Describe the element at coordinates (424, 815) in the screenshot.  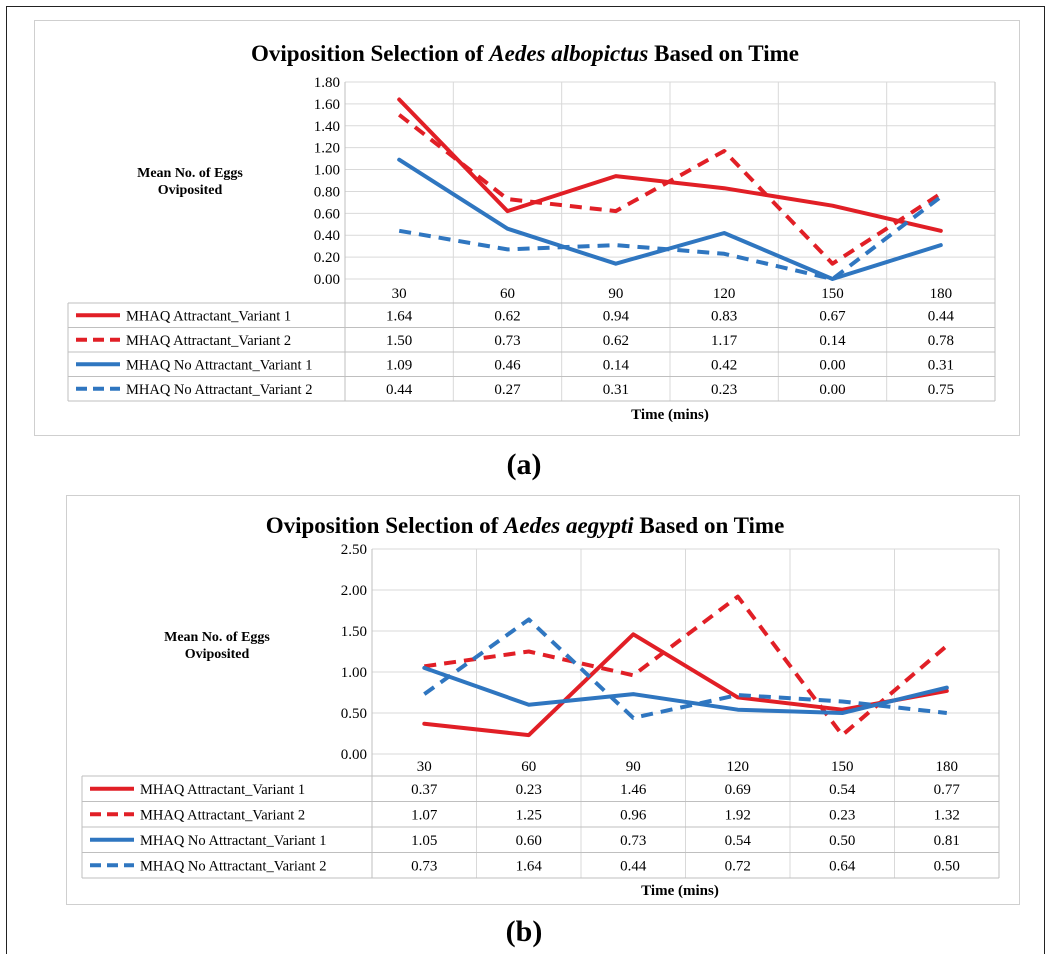
I see `table-value: 1.07` at that location.